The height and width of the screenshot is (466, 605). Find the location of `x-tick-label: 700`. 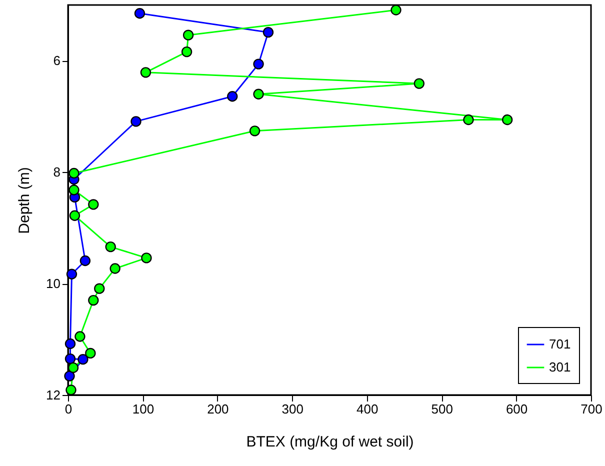

x-tick-label: 700 is located at coordinates (591, 409).